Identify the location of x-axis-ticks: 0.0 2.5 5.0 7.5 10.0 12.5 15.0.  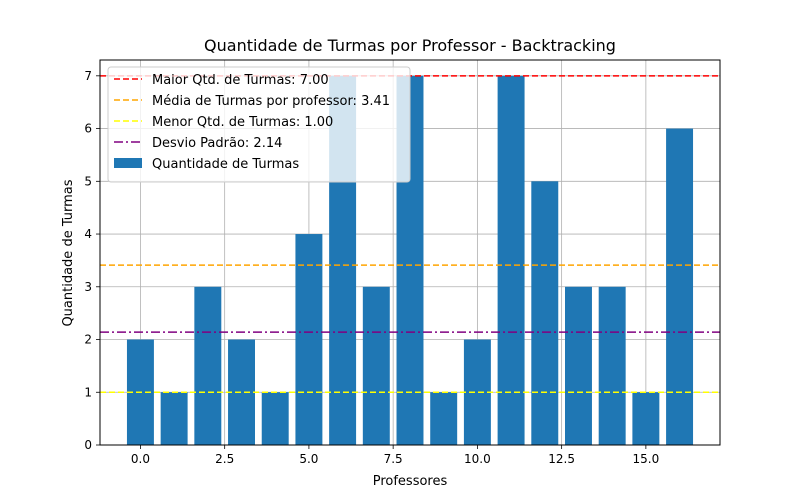
(395, 455).